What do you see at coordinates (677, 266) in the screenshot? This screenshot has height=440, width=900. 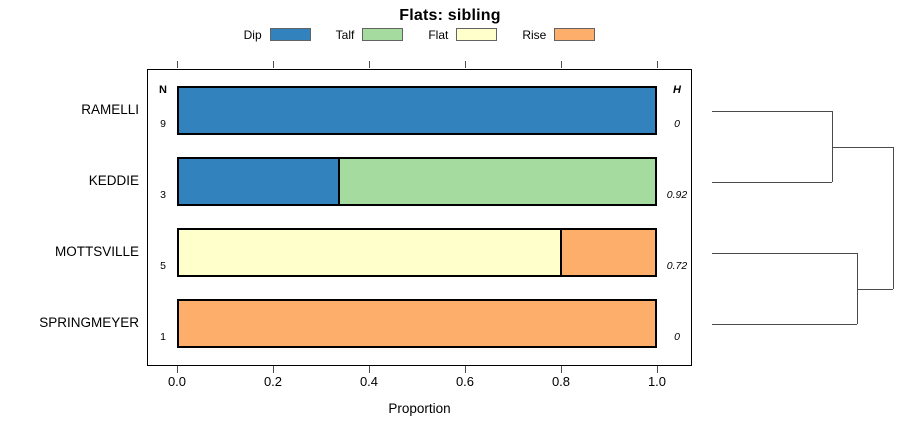 I see `h-value: 0.72` at bounding box center [677, 266].